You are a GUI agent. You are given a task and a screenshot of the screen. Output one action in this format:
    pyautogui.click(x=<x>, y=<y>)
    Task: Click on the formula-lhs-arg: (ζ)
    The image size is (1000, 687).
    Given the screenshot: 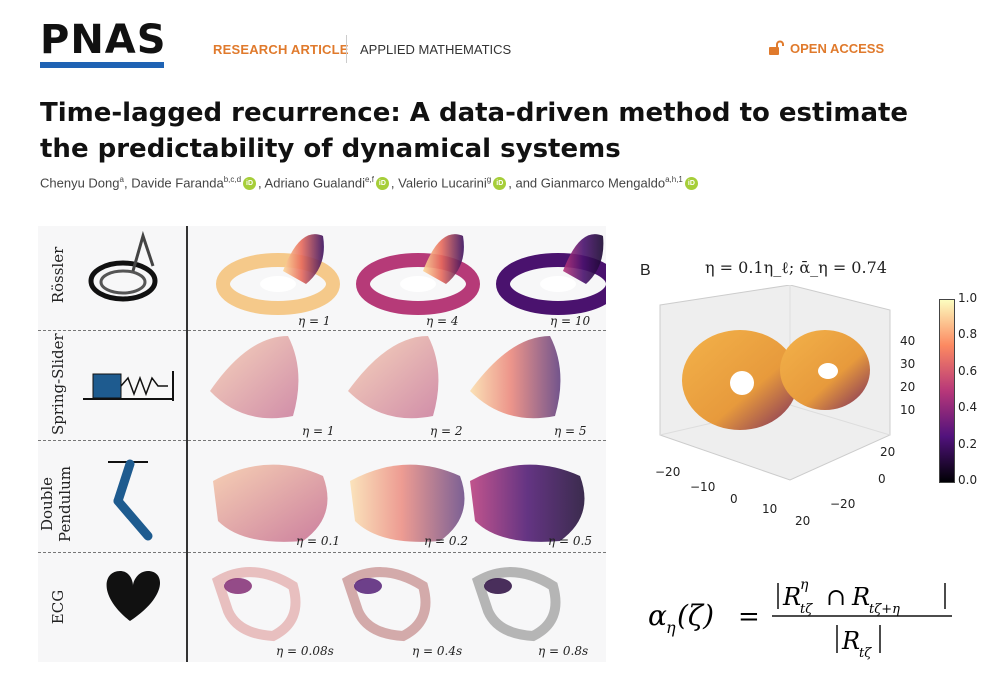 What is the action you would take?
    pyautogui.click(x=695, y=615)
    